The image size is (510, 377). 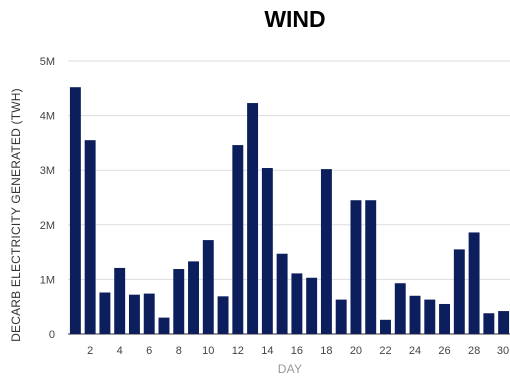 What do you see at coordinates (385, 351) in the screenshot?
I see `x-tick-label: 22` at bounding box center [385, 351].